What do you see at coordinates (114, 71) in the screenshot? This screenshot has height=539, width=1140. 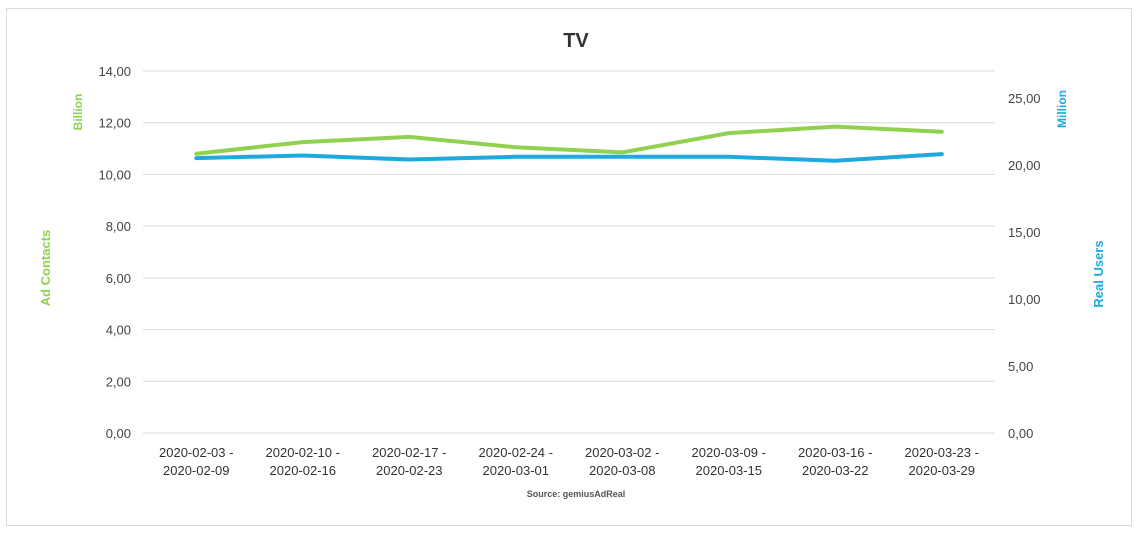 I see `left-tick-label: 14,00` at bounding box center [114, 71].